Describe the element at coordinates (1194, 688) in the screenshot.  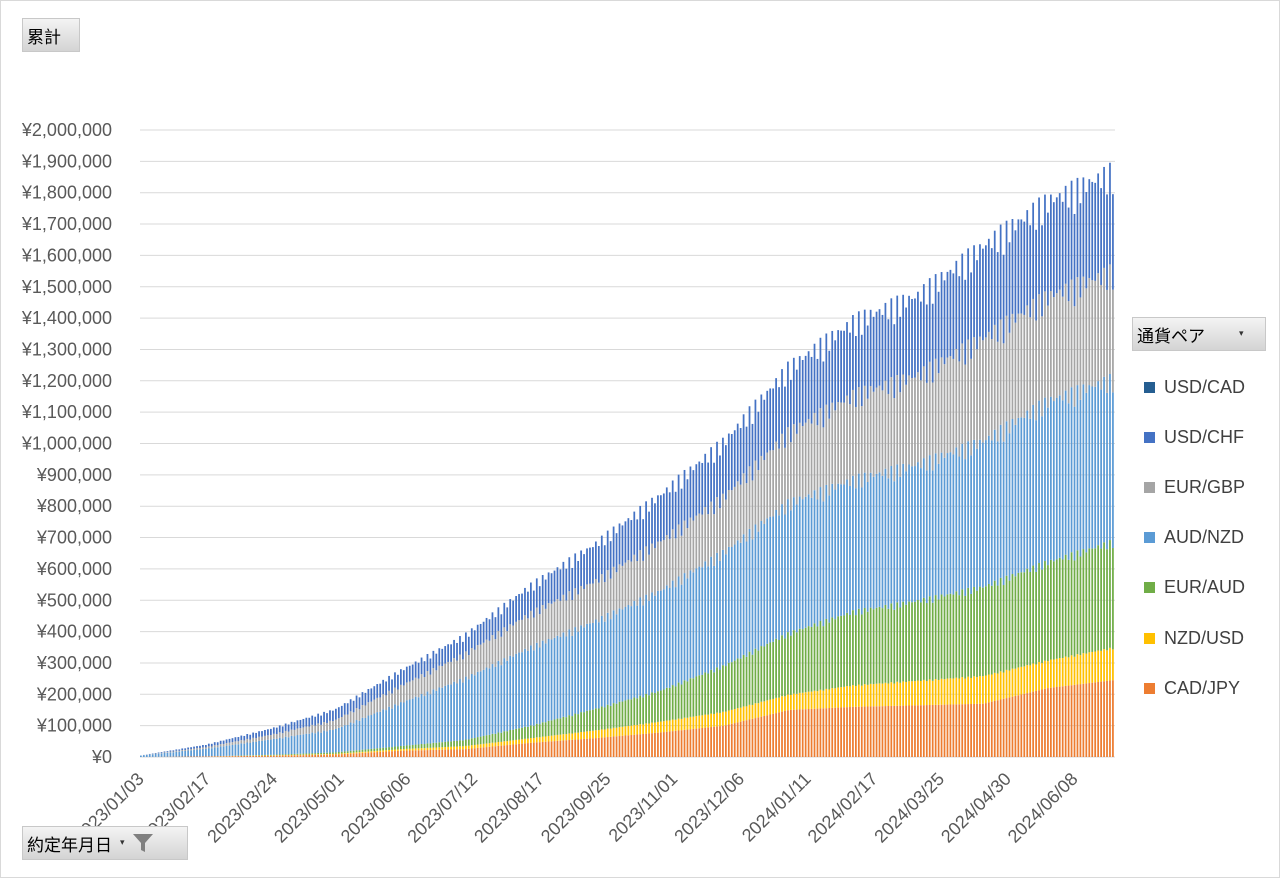
I see `legend-item: CAD/JPY` at that location.